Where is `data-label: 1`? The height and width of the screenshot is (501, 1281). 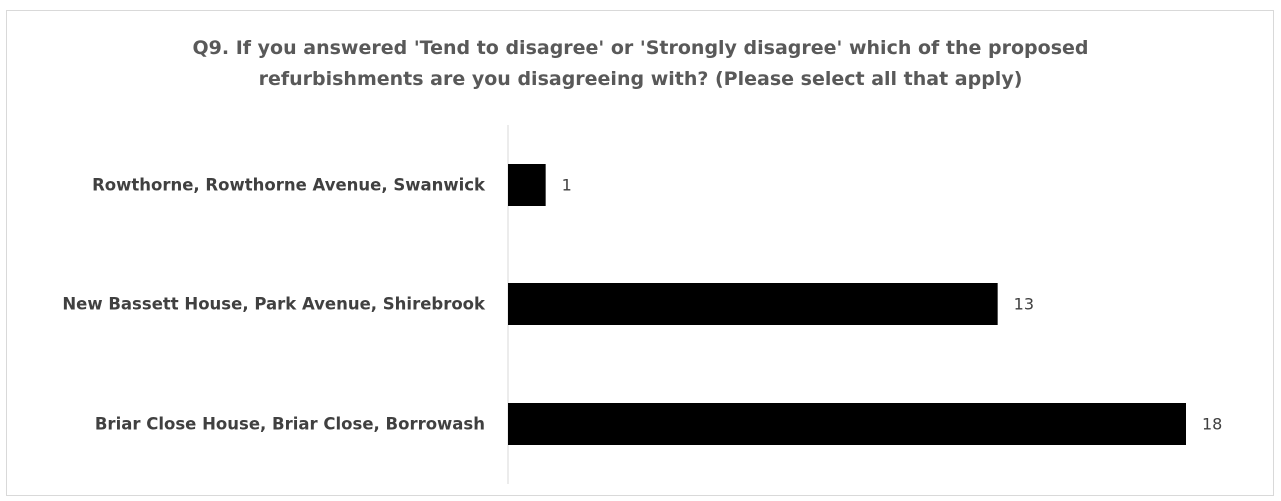 data-label: 1 is located at coordinates (567, 185).